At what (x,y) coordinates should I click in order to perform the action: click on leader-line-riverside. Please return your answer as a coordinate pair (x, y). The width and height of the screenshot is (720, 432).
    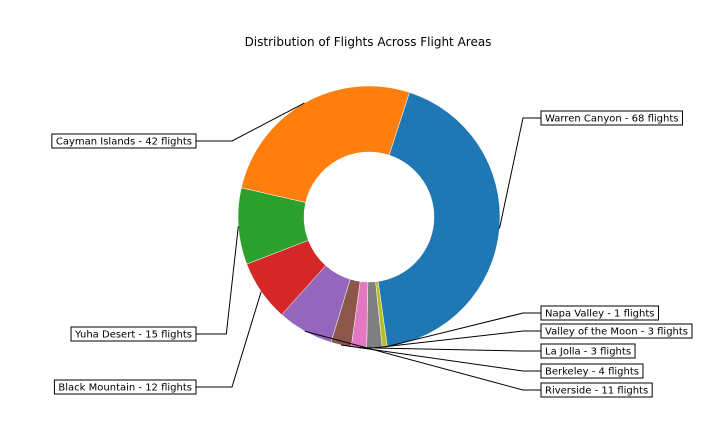
    Looking at the image, I should click on (422, 360).